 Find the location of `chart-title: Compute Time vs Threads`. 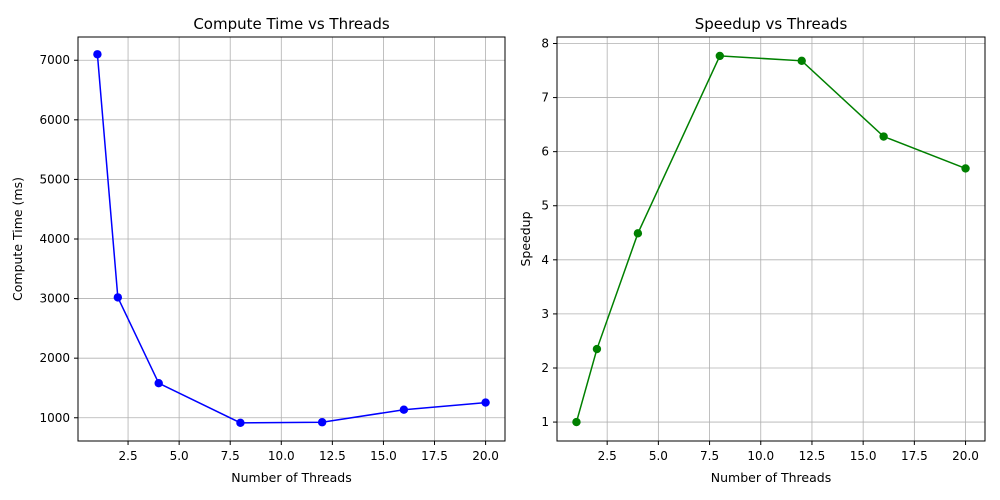

chart-title: Compute Time vs Threads is located at coordinates (291, 24).